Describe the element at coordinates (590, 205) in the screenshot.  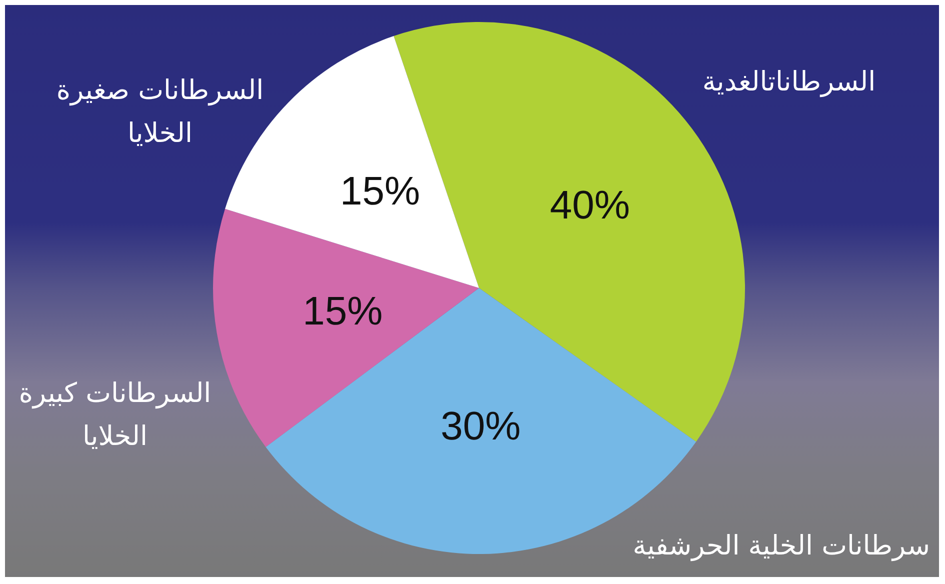
I see `data-label: 40%` at that location.